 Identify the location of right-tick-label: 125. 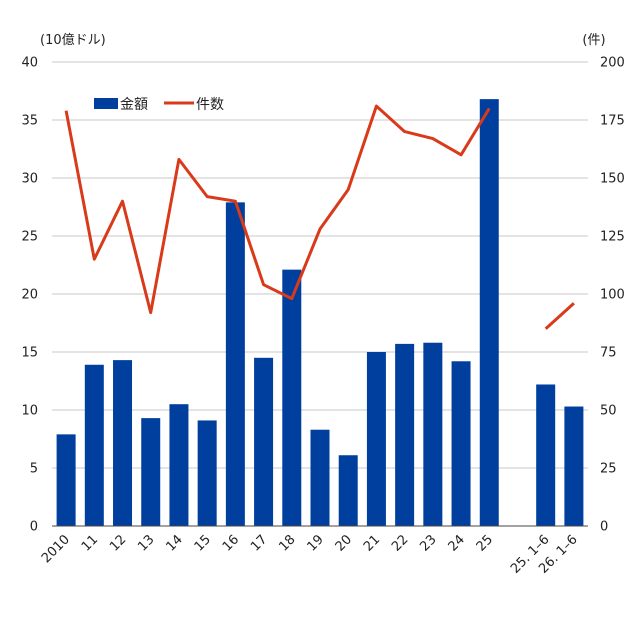
(612, 237).